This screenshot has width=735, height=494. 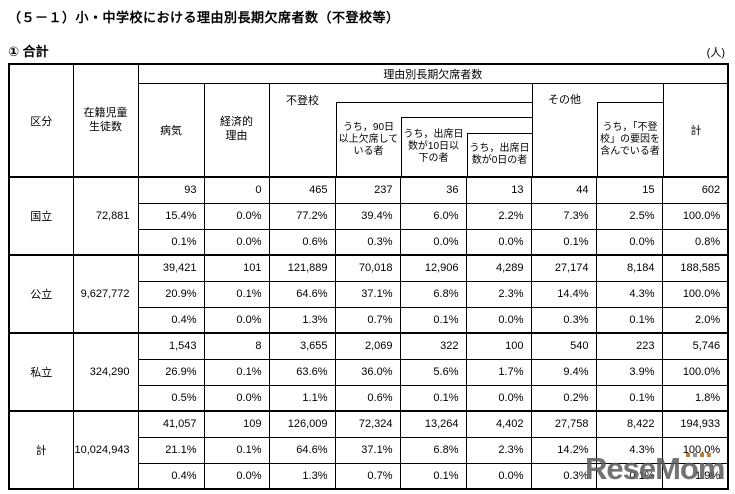 What do you see at coordinates (236, 136) in the screenshot?
I see `header-economic-line2: 理由` at bounding box center [236, 136].